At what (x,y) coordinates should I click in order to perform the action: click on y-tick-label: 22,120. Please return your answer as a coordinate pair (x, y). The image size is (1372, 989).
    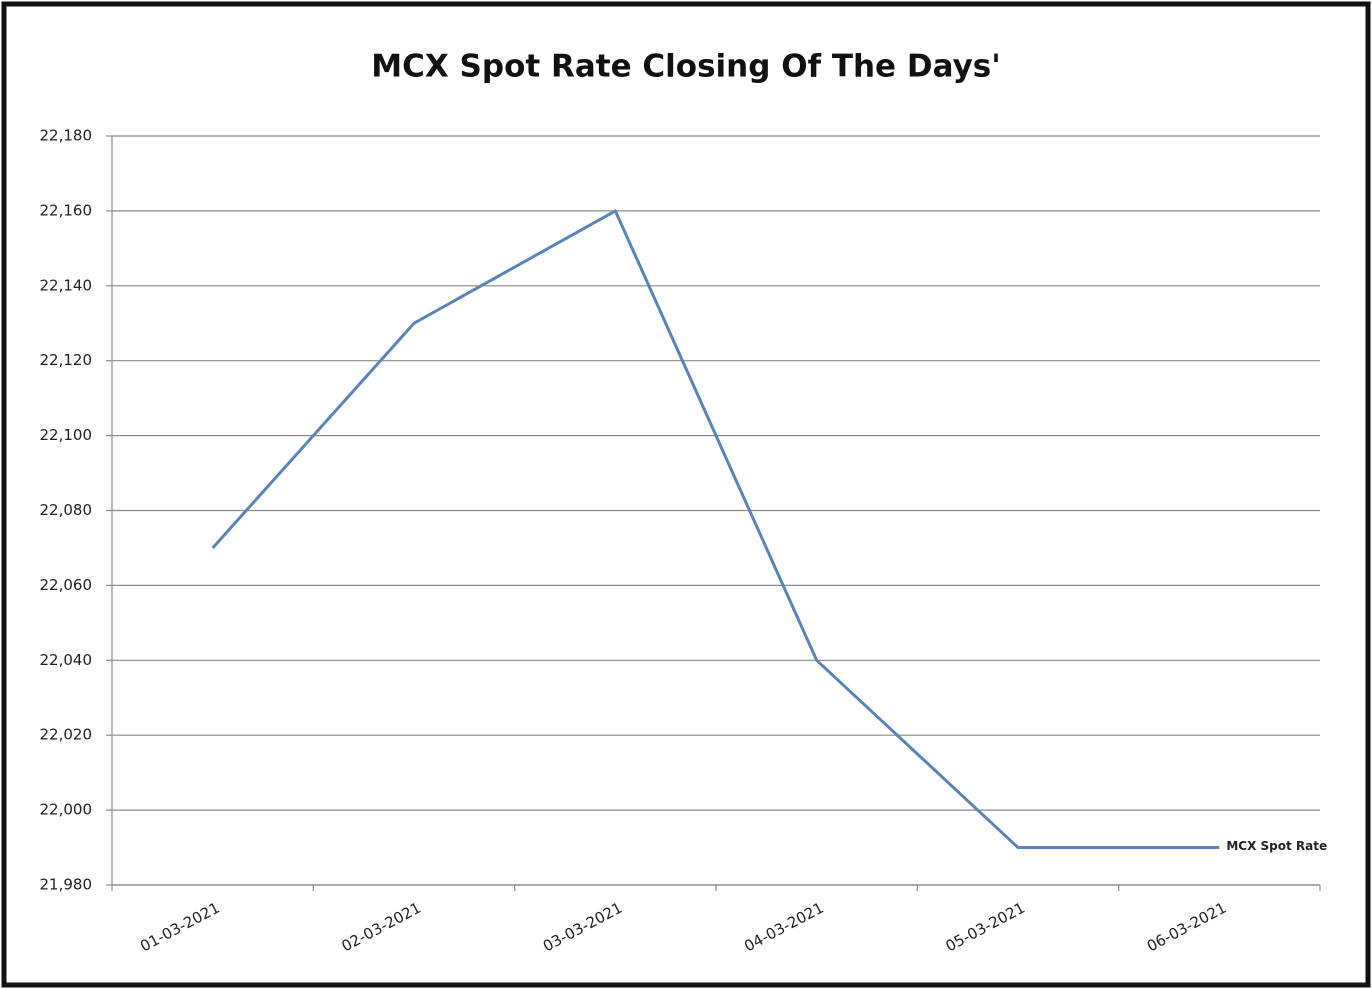
    Looking at the image, I should click on (66, 360).